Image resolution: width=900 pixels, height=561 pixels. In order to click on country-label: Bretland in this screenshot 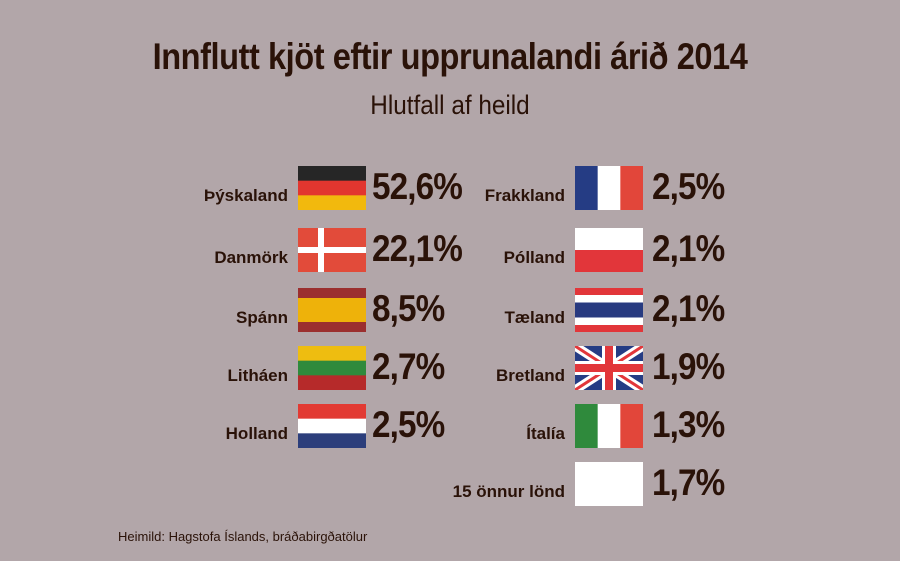, I will do `click(530, 375)`.